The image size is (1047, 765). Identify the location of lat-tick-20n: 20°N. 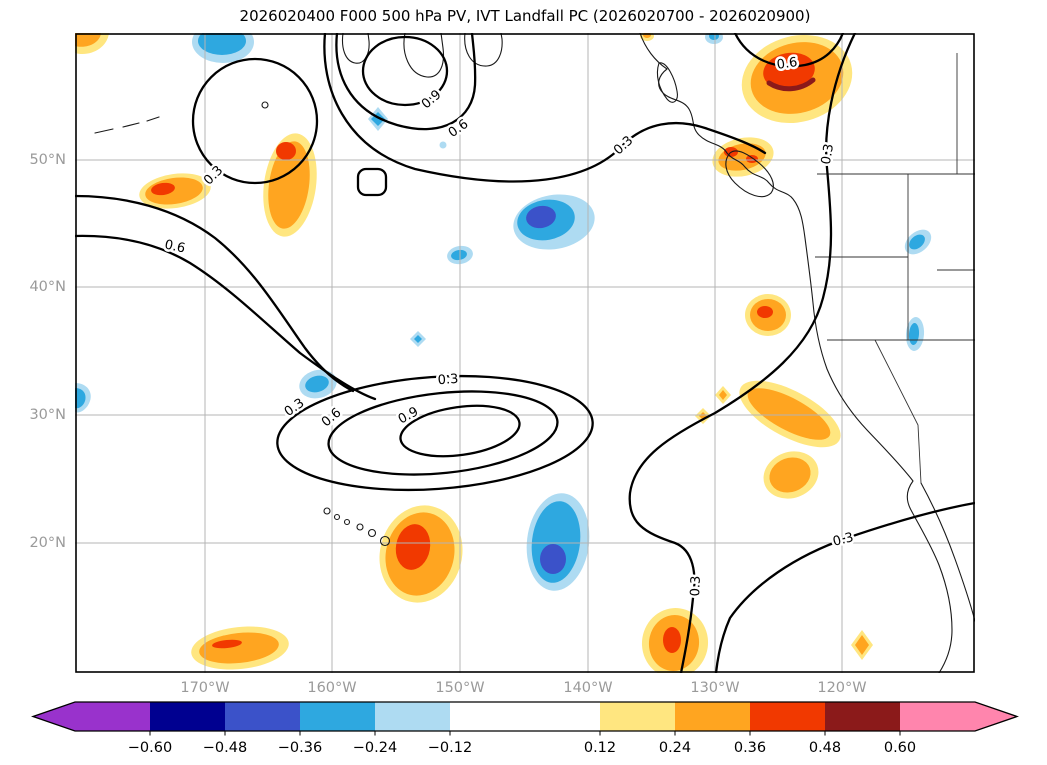
(47, 543).